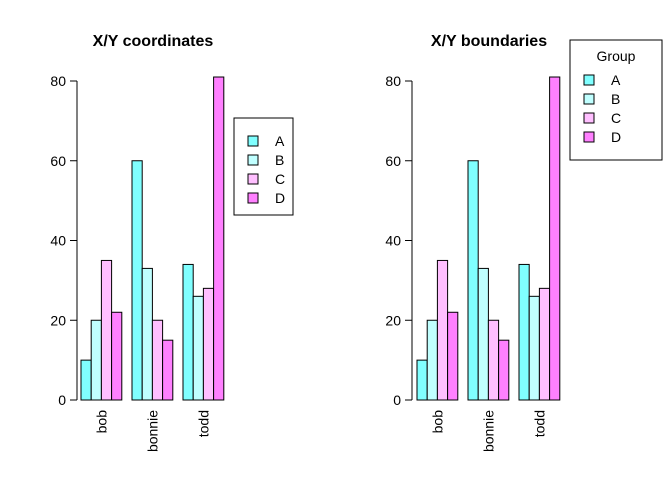 This screenshot has width=672, height=480. Describe the element at coordinates (153, 41) in the screenshot. I see `chart-title: X/Y coordinates` at that location.